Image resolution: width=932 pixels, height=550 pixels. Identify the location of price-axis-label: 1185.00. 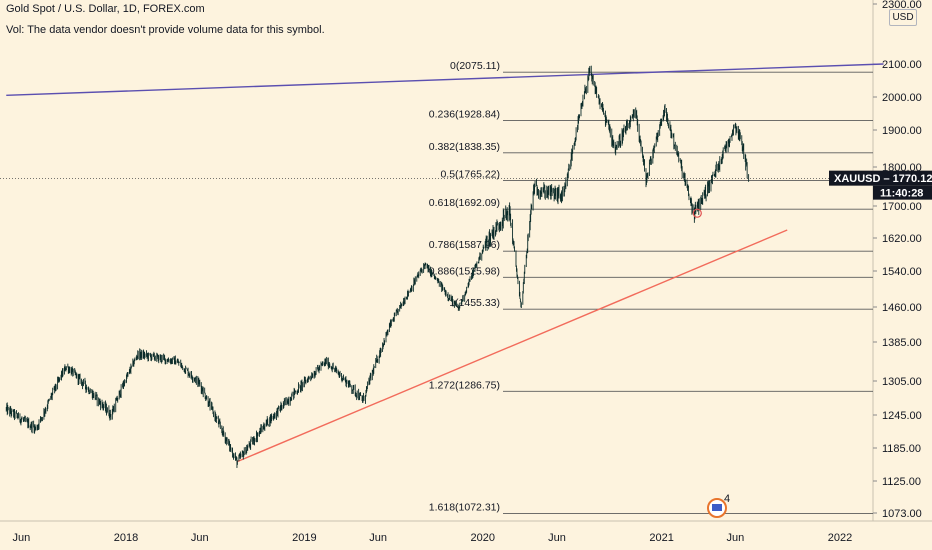
(901, 449).